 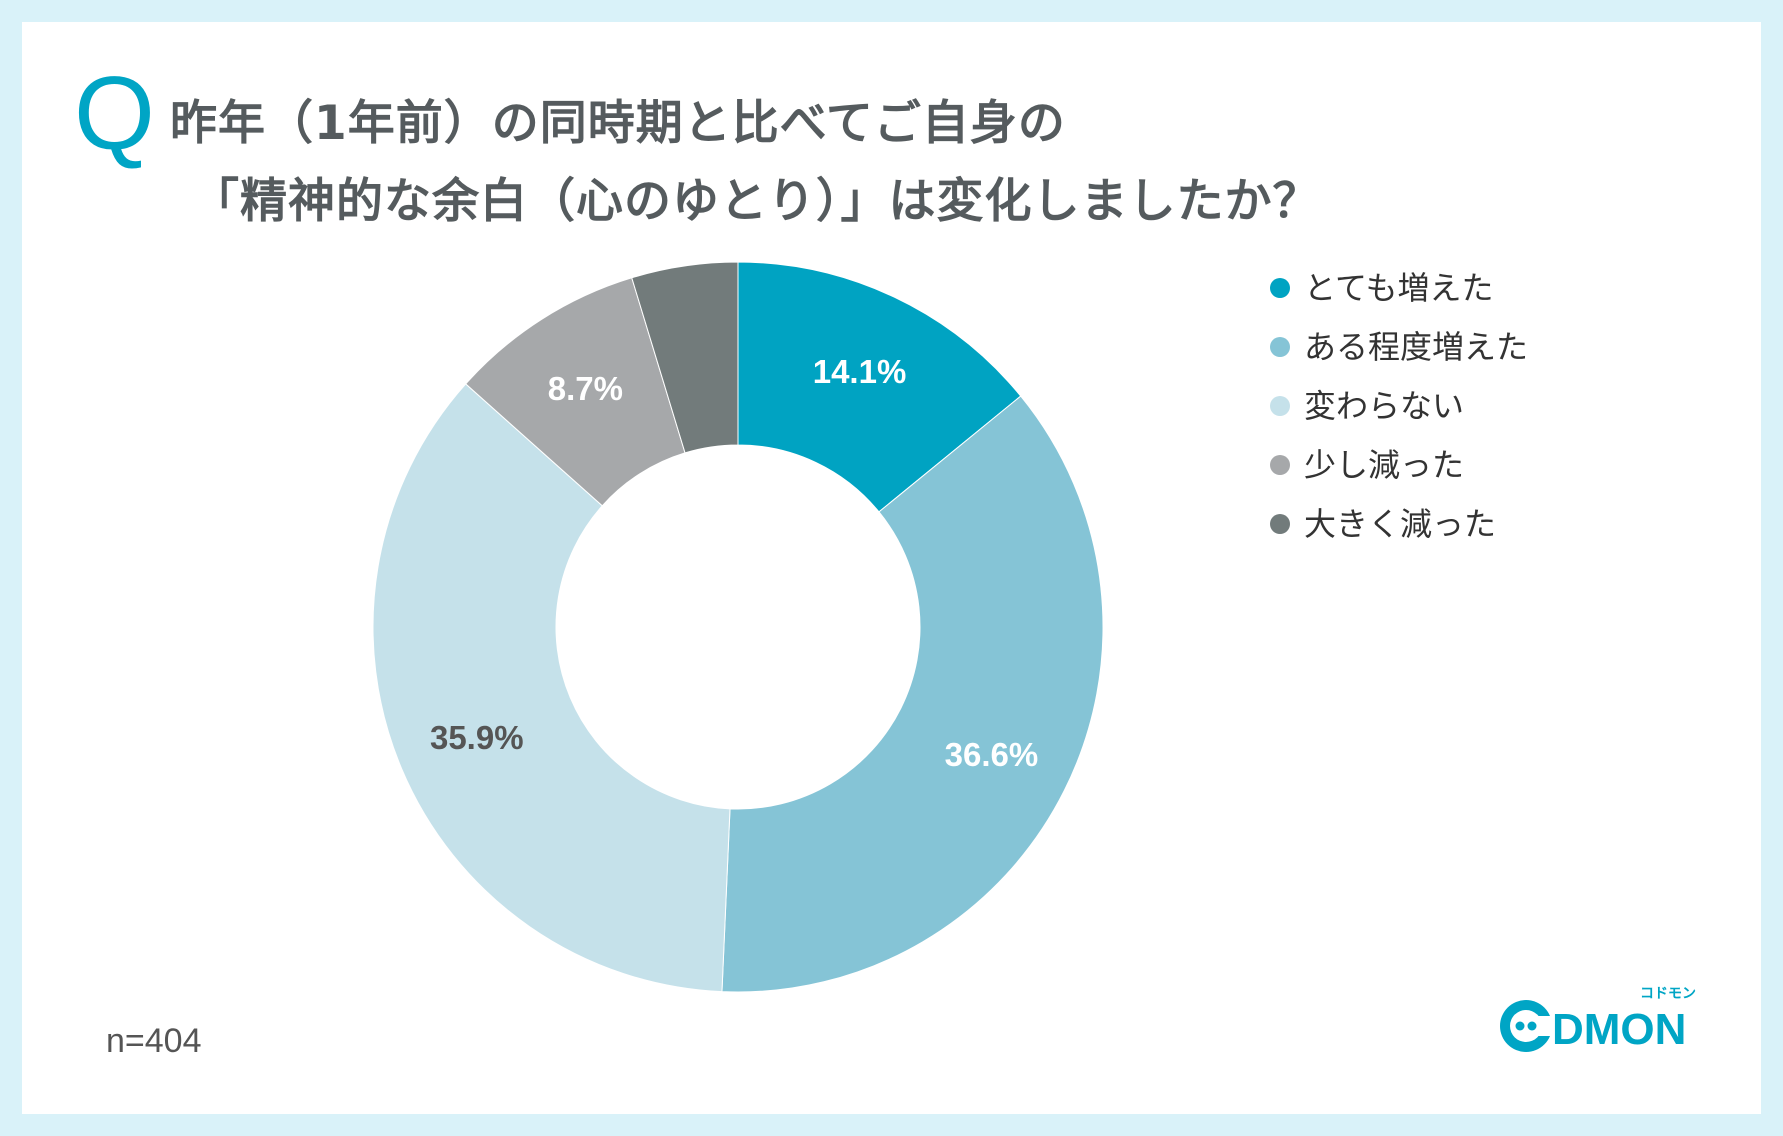 What do you see at coordinates (1384, 405) in the screenshot?
I see `legend-label: 変わらない` at bounding box center [1384, 405].